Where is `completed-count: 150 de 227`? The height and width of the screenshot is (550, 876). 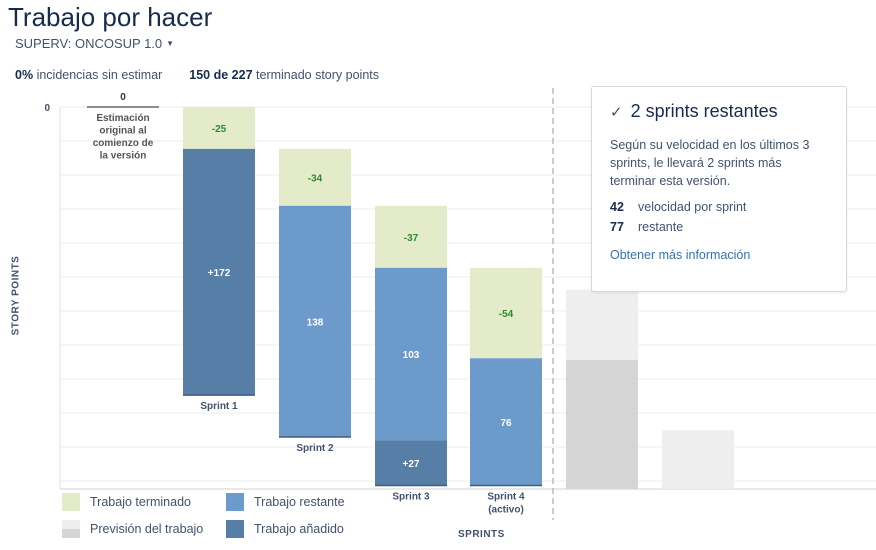
completed-count: 150 de 227 is located at coordinates (221, 75).